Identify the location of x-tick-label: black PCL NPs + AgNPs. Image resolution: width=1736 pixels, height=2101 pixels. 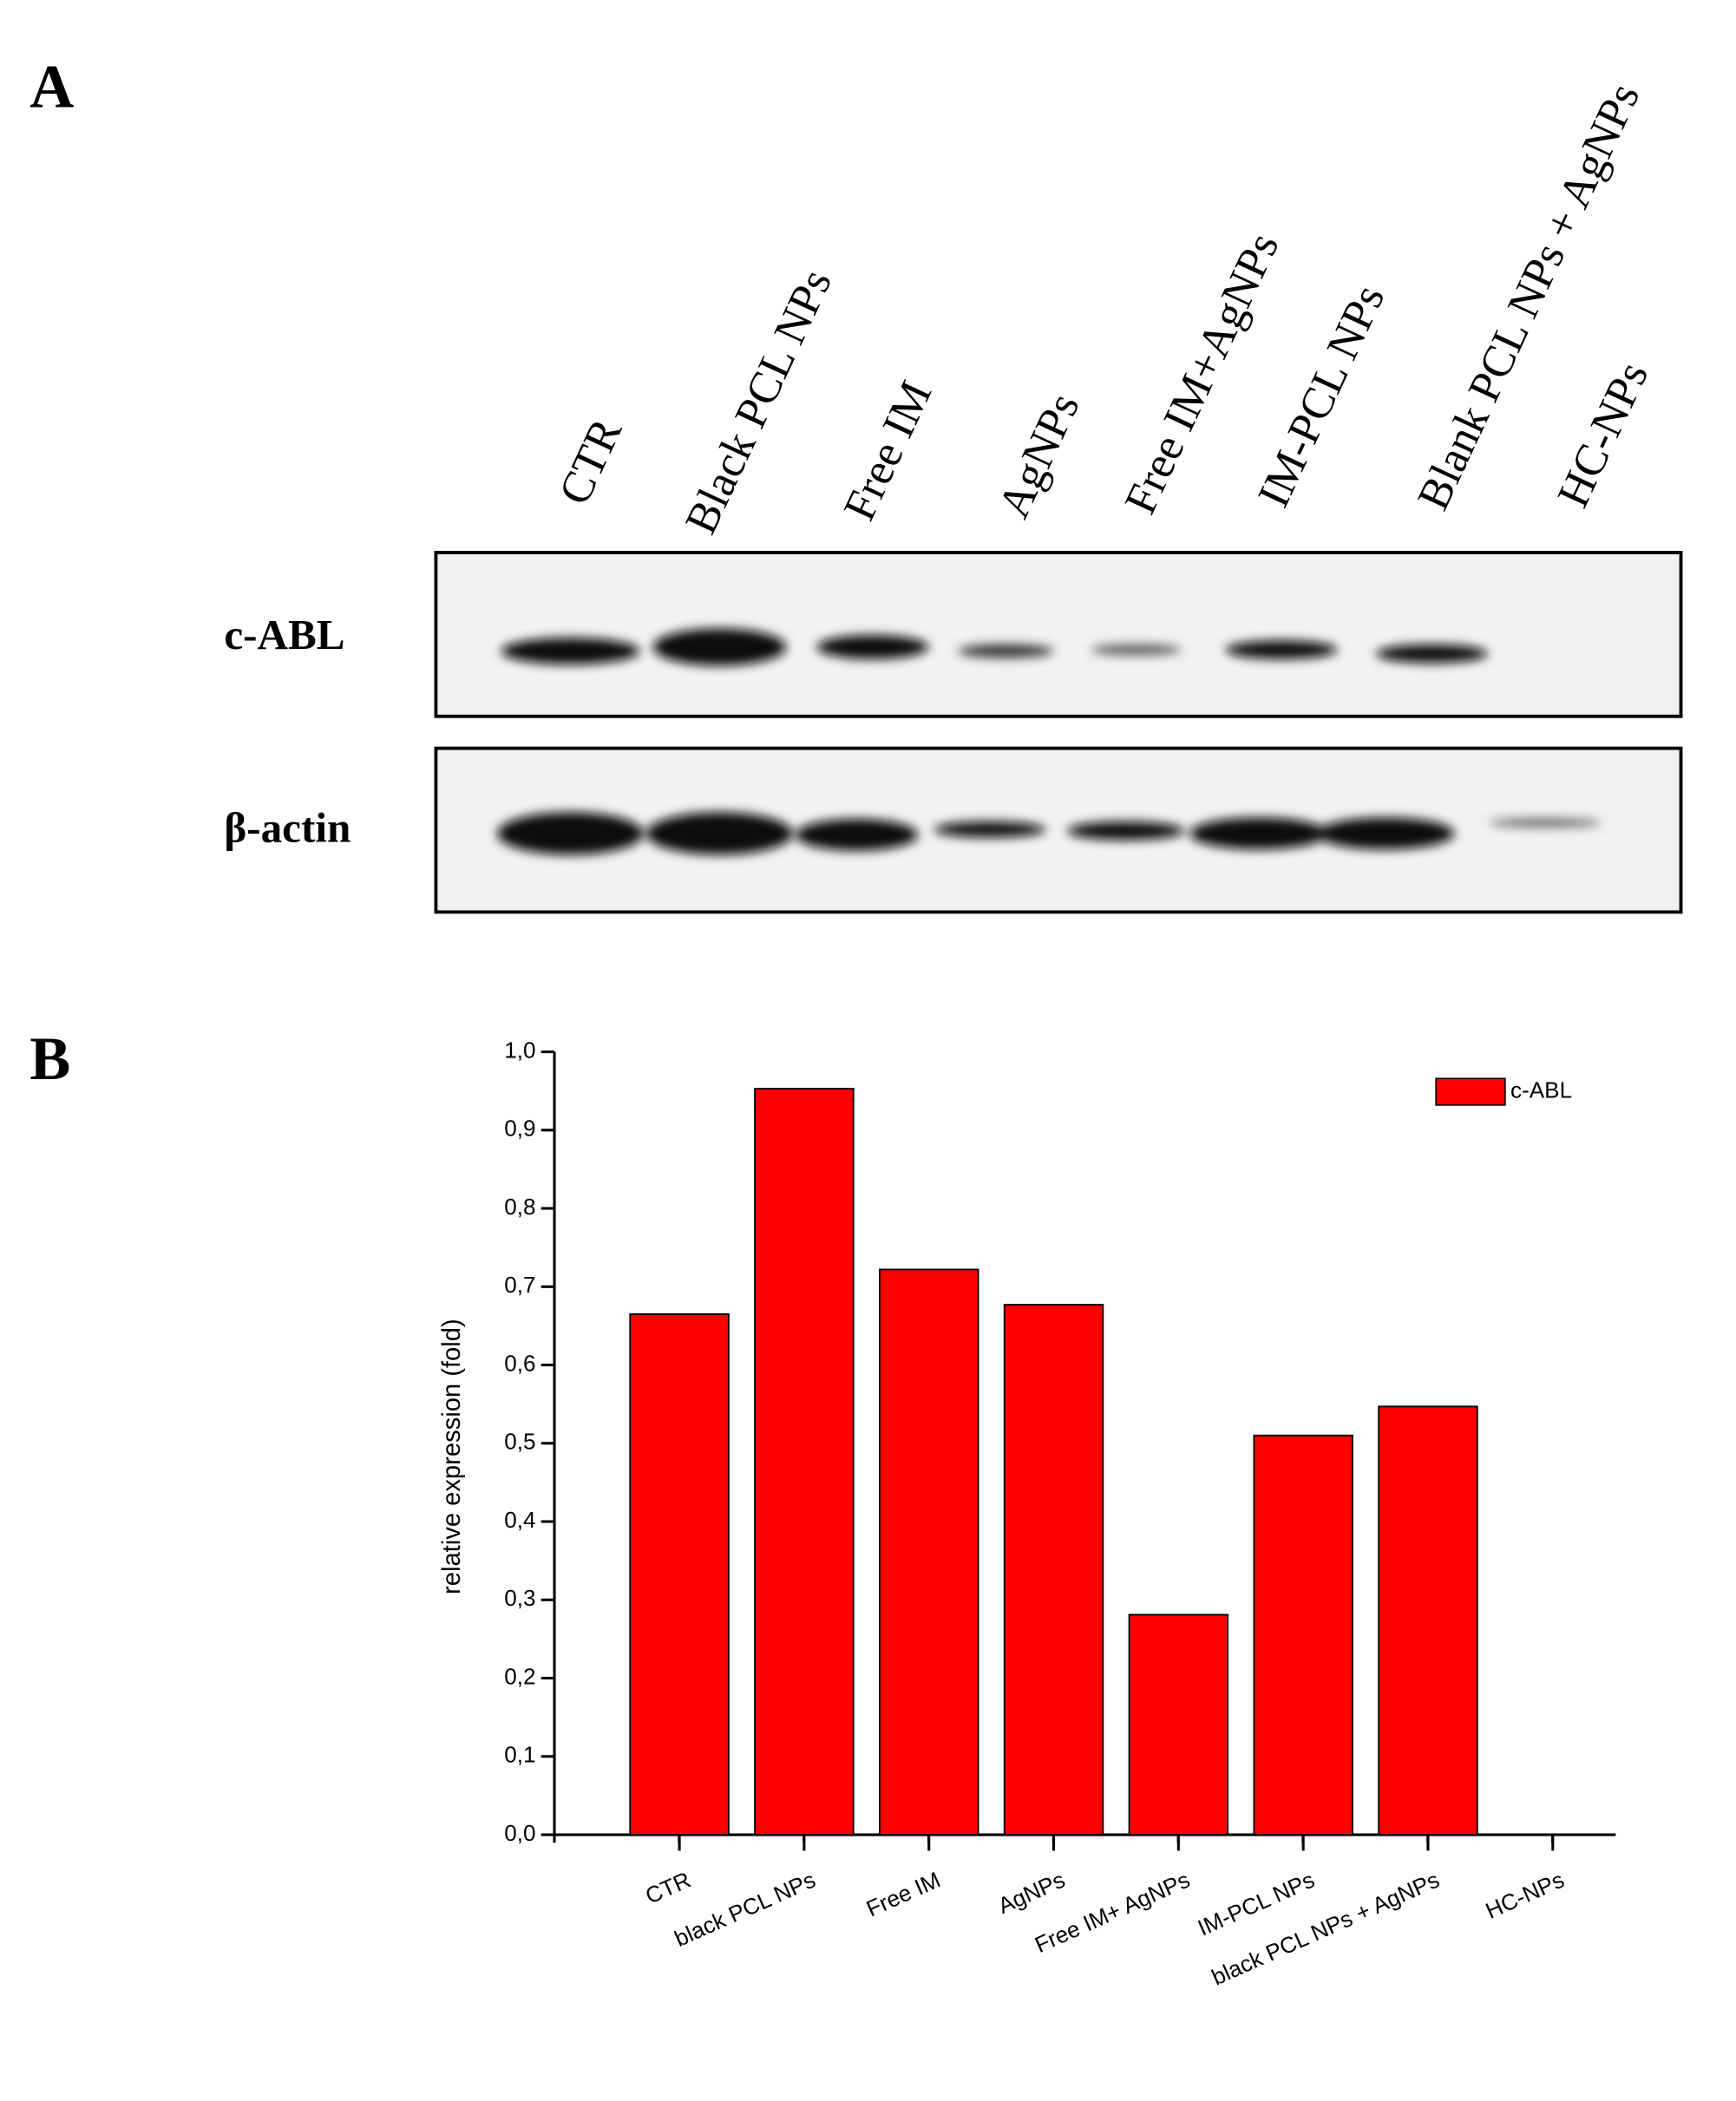
(1326, 1929).